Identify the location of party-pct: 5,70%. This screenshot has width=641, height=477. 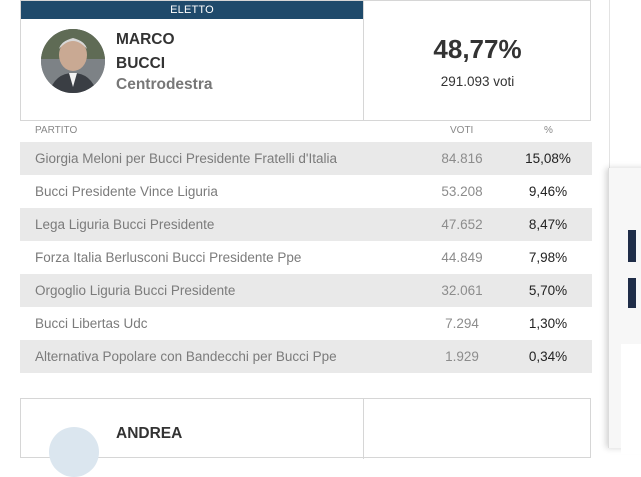
(548, 290).